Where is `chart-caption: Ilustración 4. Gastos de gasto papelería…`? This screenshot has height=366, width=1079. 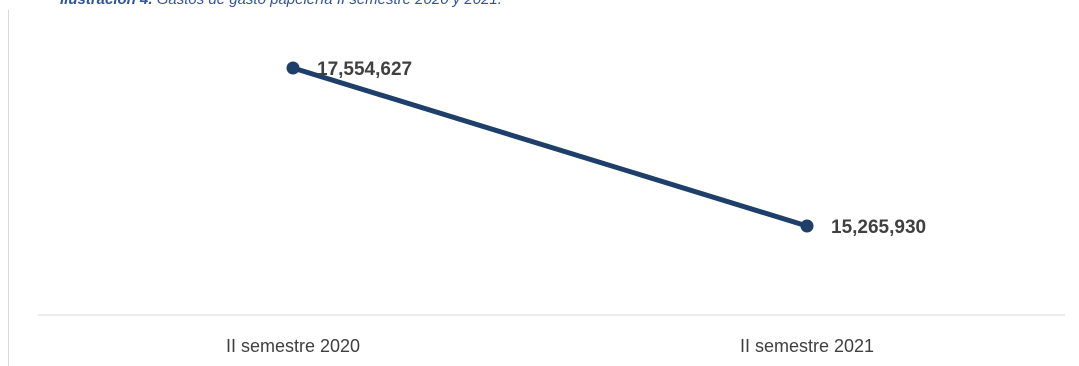 chart-caption: Ilustración 4. Gastos de gasto papelería… is located at coordinates (281, 4).